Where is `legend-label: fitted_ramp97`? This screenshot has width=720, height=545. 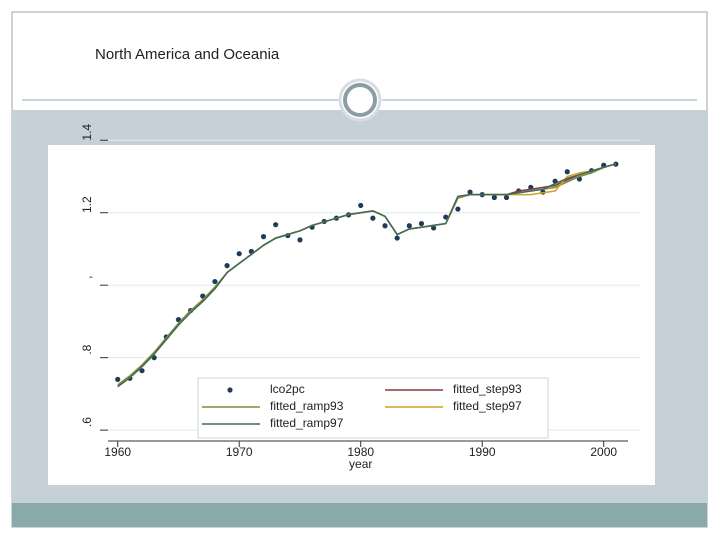 legend-label: fitted_ramp97 is located at coordinates (307, 423).